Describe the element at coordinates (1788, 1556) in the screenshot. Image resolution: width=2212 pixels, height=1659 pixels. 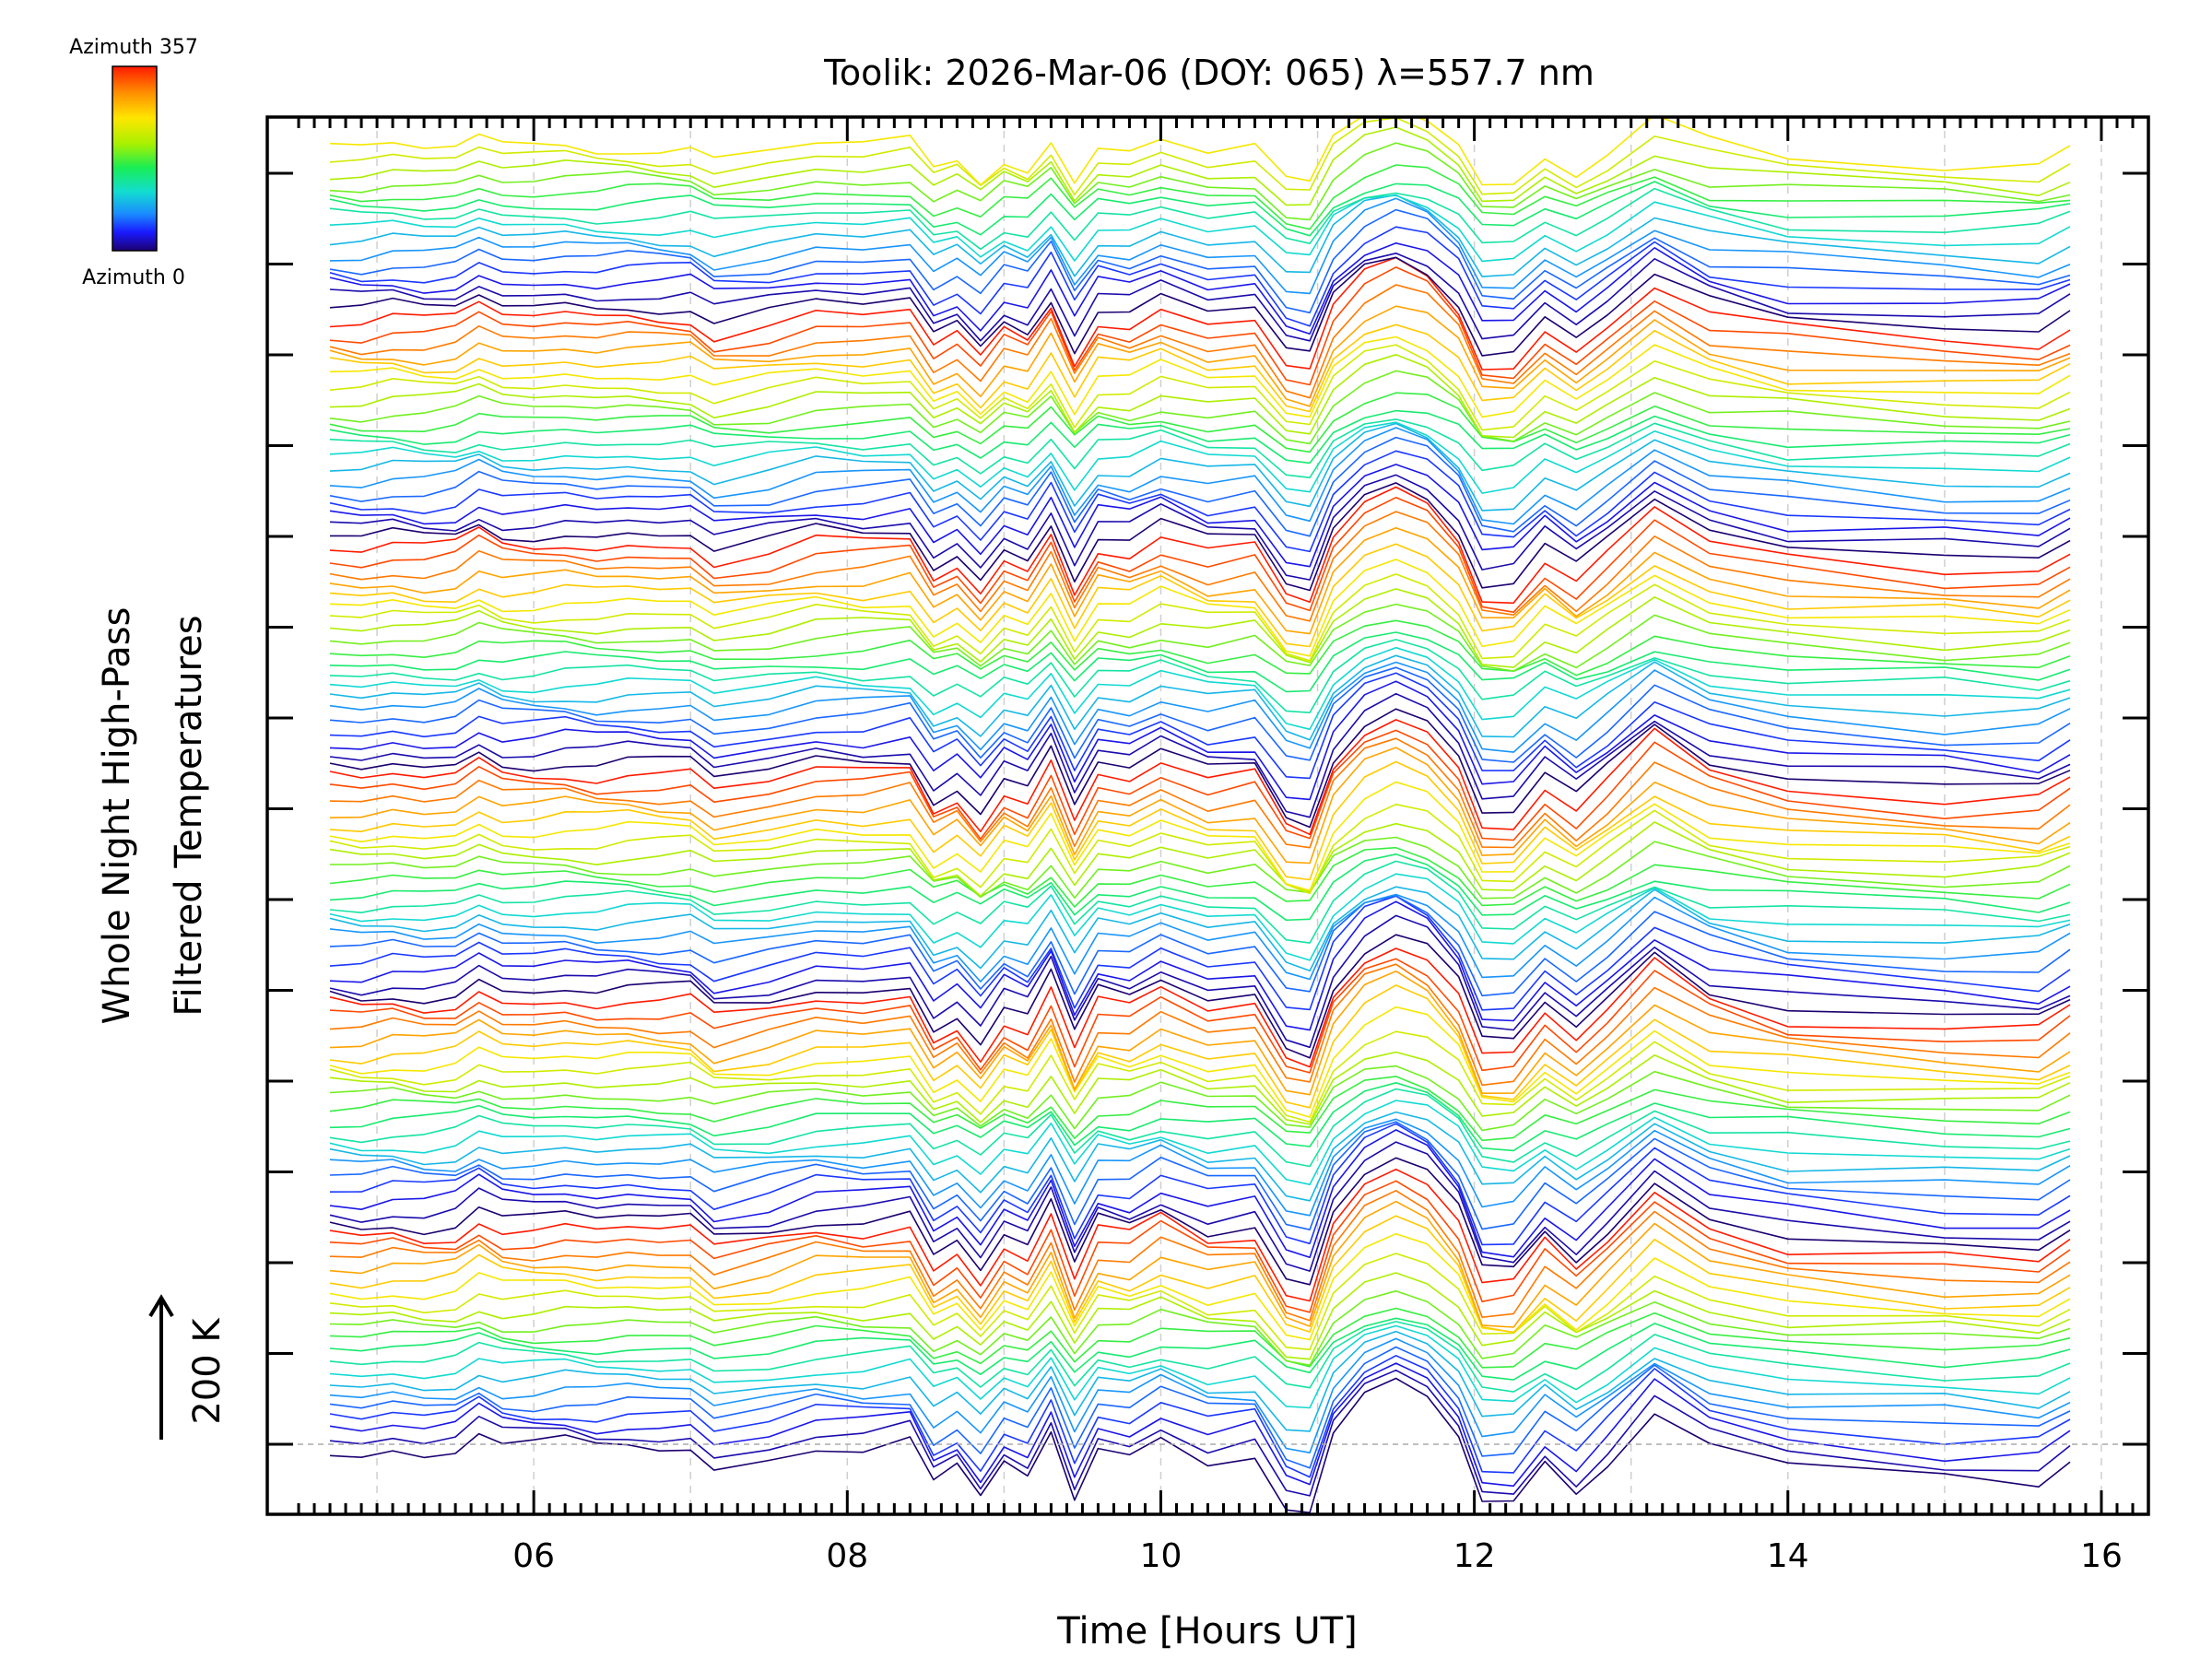
I see `x-tick-label: 14` at that location.